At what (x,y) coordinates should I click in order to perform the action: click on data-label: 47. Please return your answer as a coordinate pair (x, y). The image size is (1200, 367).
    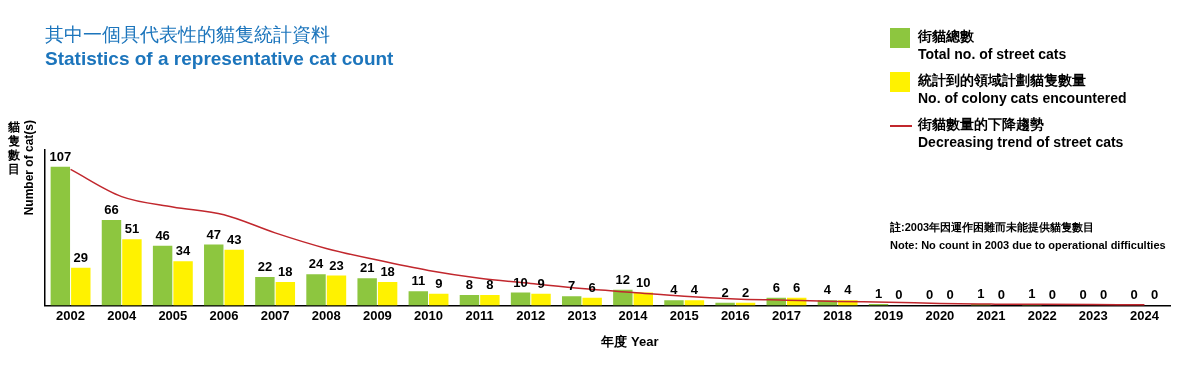
    Looking at the image, I should click on (213, 234).